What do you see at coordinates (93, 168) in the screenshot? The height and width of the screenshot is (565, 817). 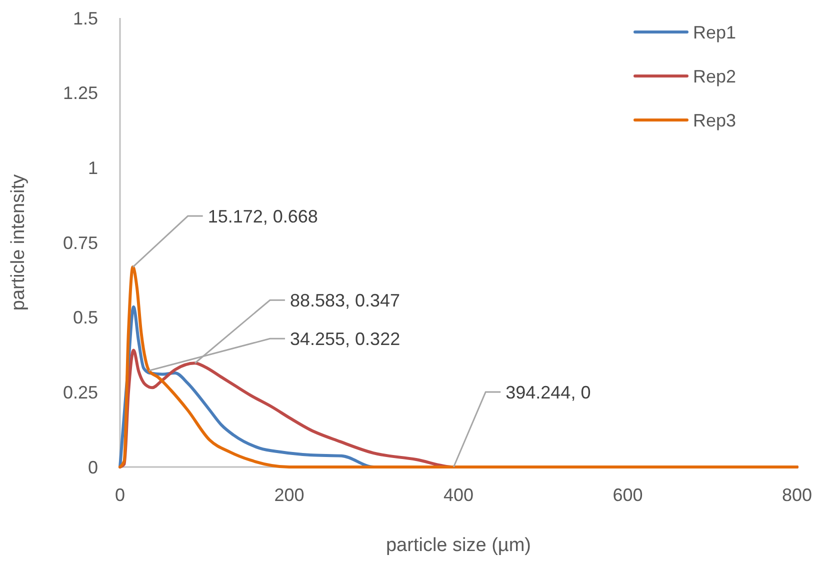 I see `y-tick-label: 1` at bounding box center [93, 168].